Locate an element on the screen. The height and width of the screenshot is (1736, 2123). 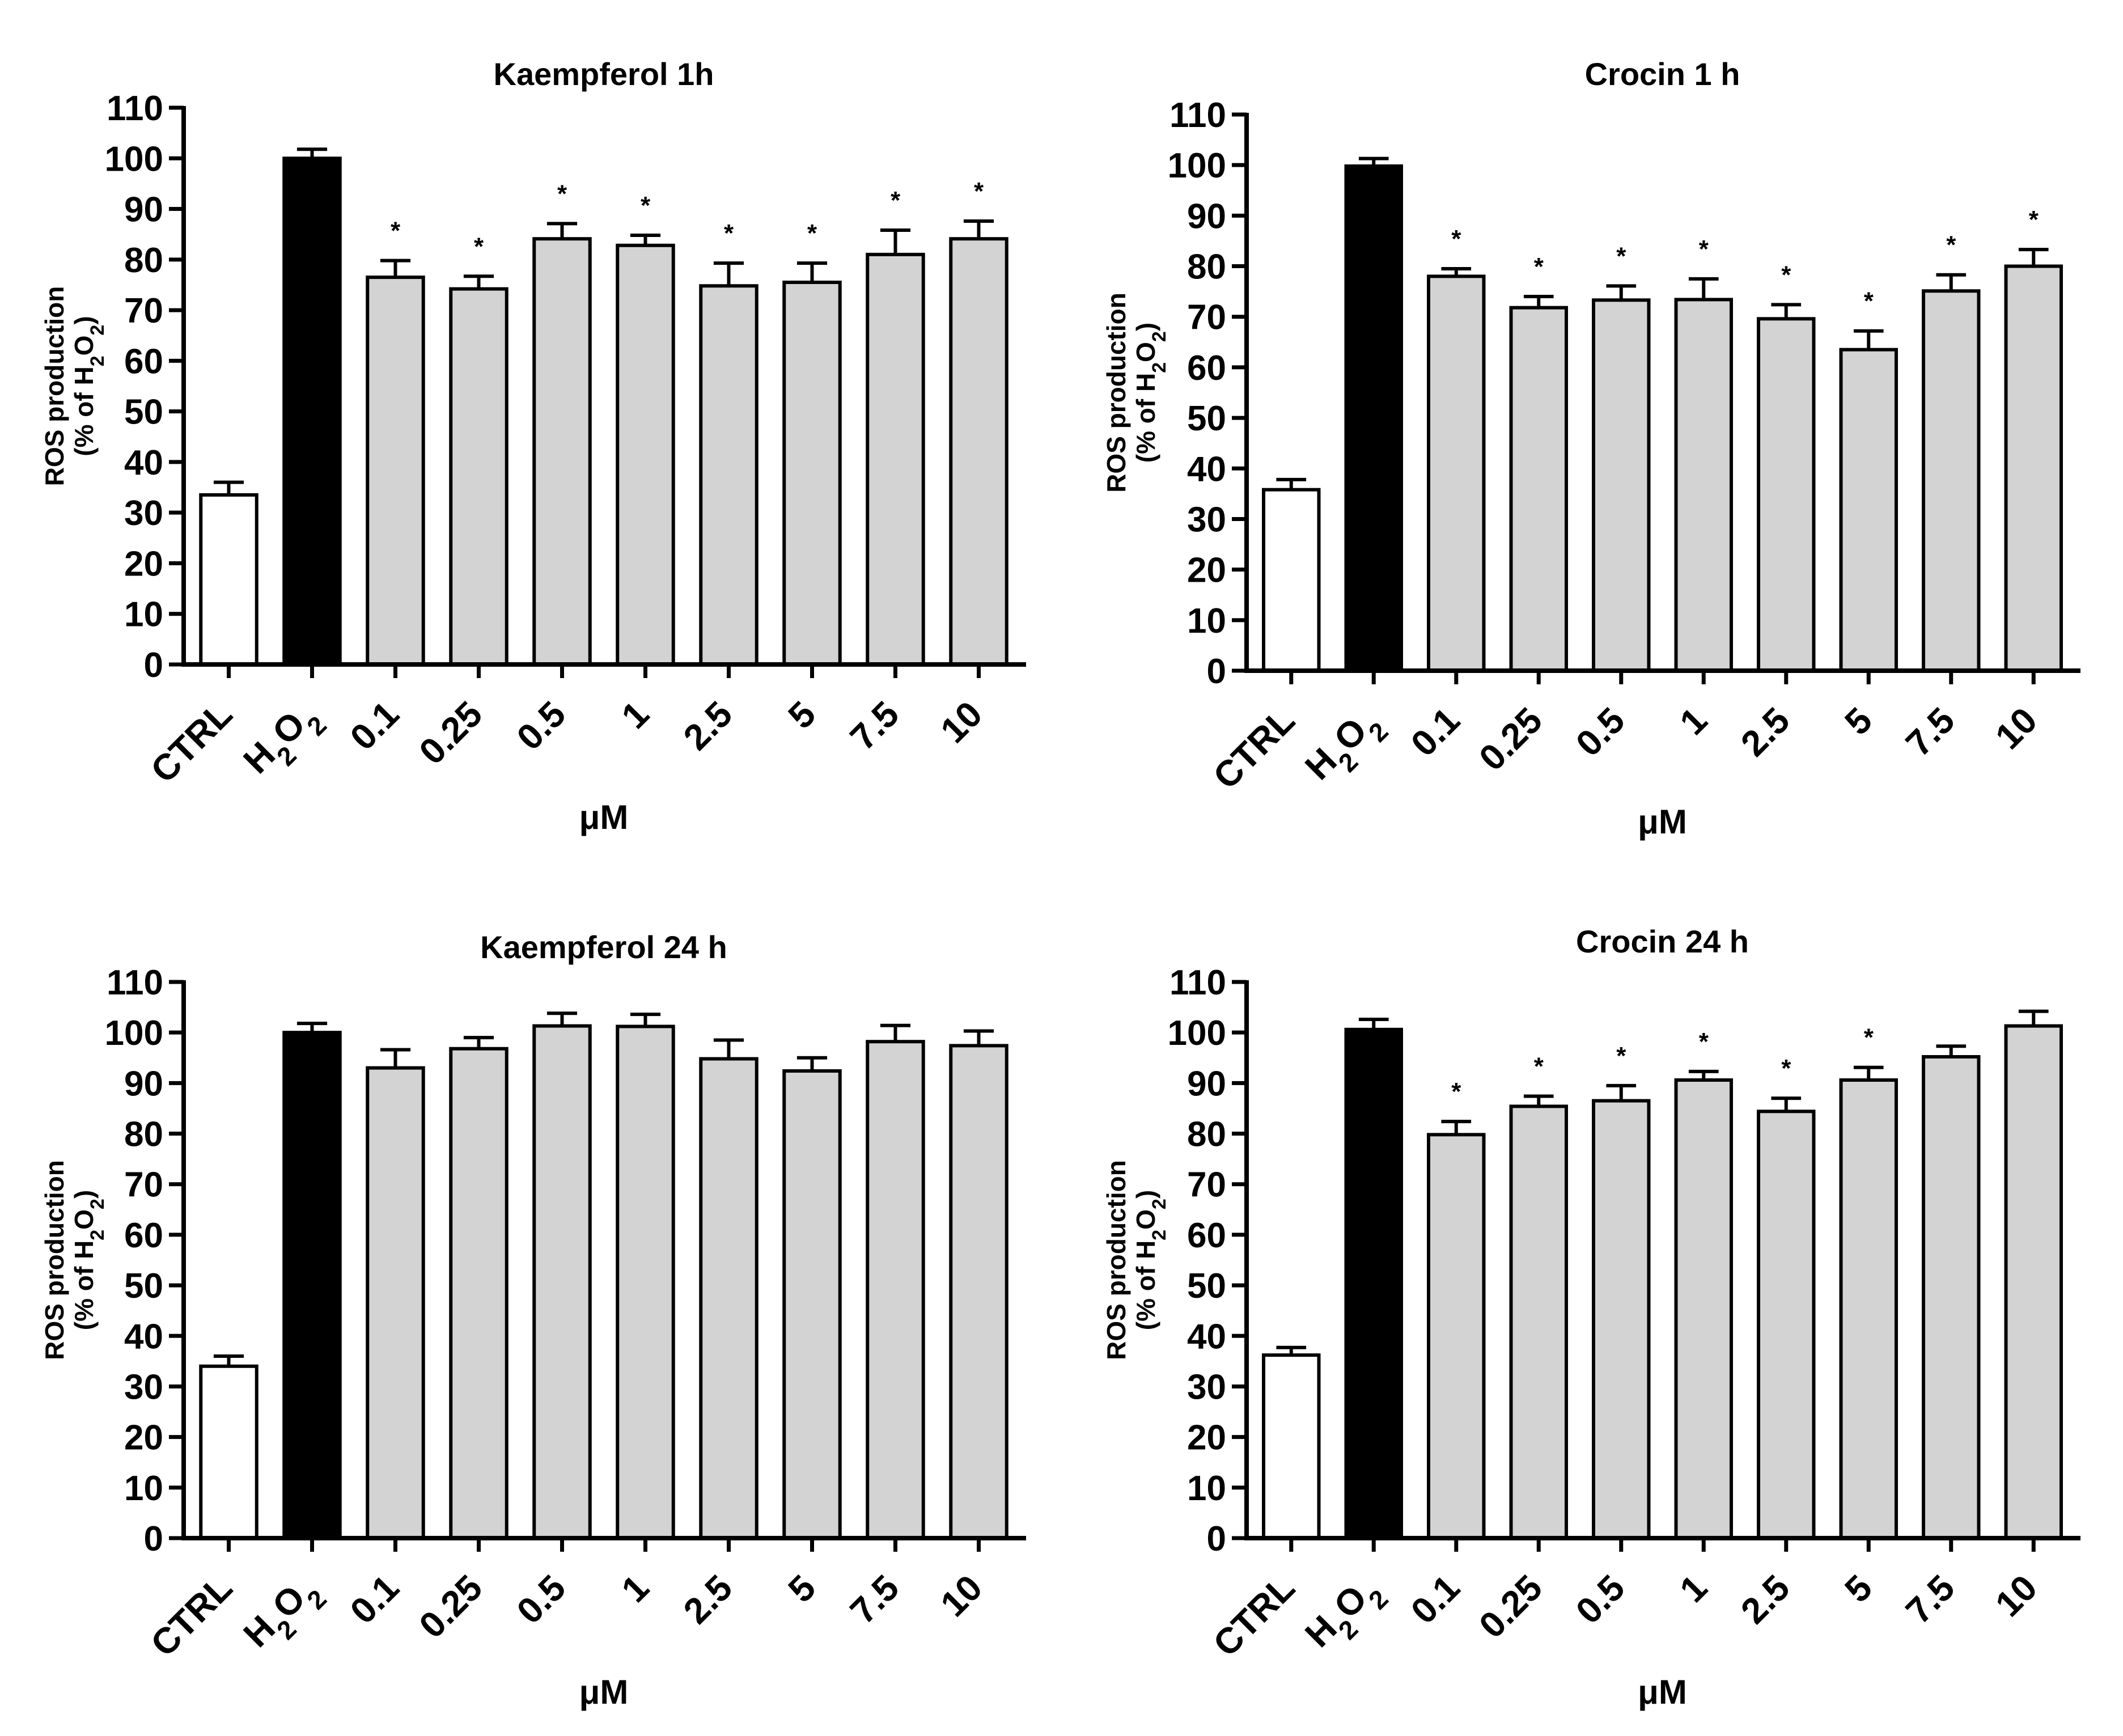
x-tick-label: CTRL is located at coordinates (191, 1616).